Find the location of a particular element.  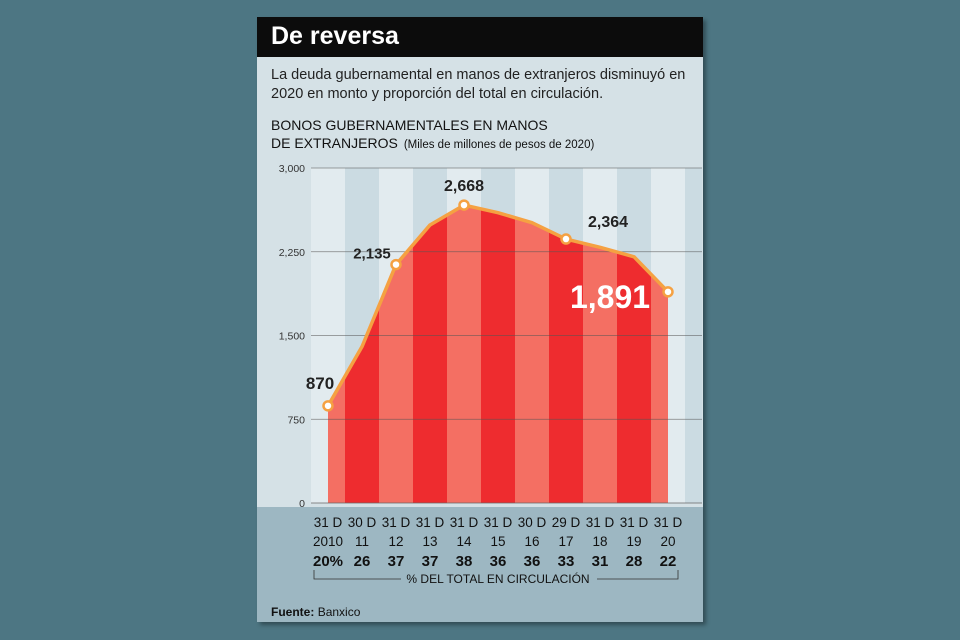

y-tick-label: 2,250 is located at coordinates (292, 253).